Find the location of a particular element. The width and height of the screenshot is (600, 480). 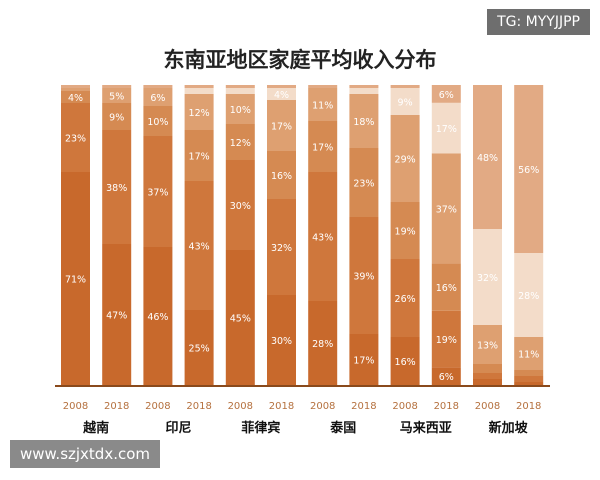

bar-印尼-2008: 46% 37% 10% 6% is located at coordinates (158, 235).